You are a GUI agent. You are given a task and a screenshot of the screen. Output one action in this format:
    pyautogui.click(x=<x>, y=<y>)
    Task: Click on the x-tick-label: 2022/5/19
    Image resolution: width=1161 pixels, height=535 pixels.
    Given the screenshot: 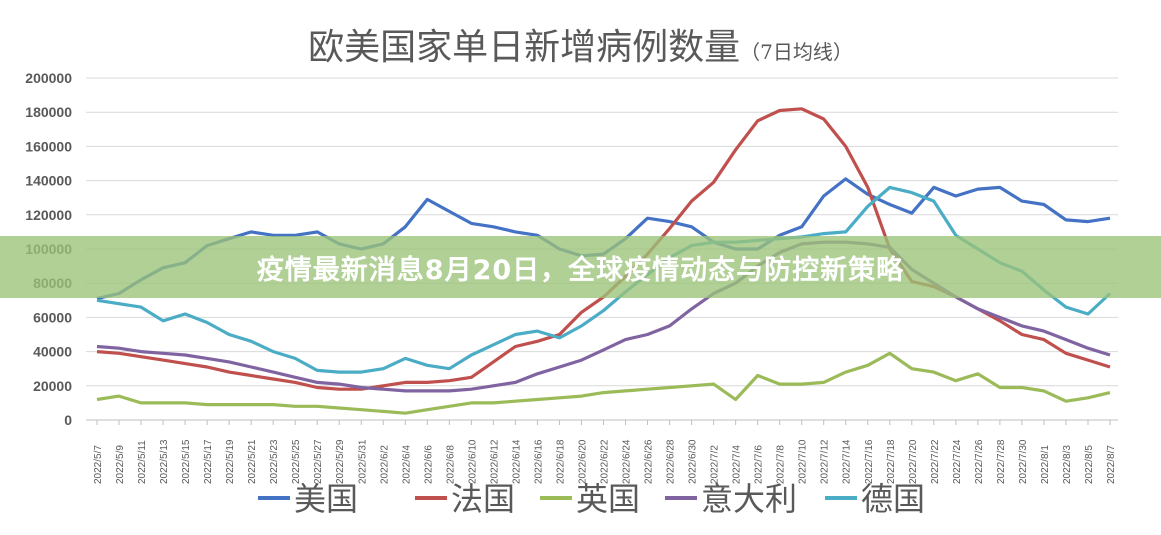 What is the action you would take?
    pyautogui.click(x=230, y=461)
    